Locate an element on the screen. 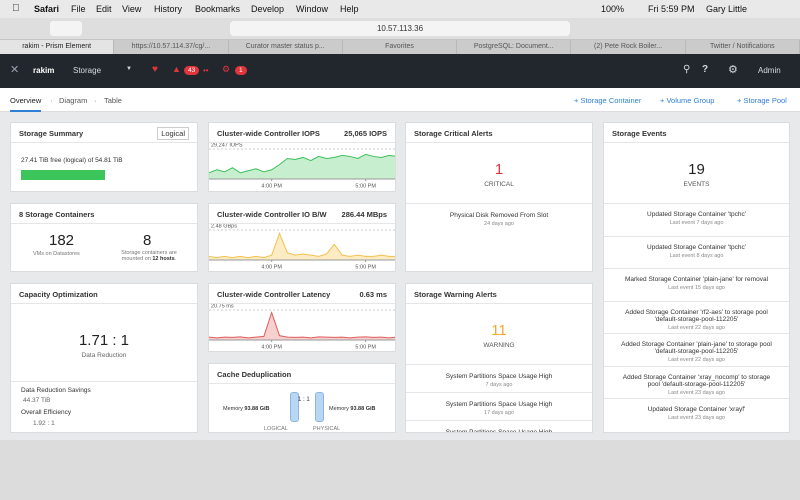  view-tab: Overview is located at coordinates (26, 104).